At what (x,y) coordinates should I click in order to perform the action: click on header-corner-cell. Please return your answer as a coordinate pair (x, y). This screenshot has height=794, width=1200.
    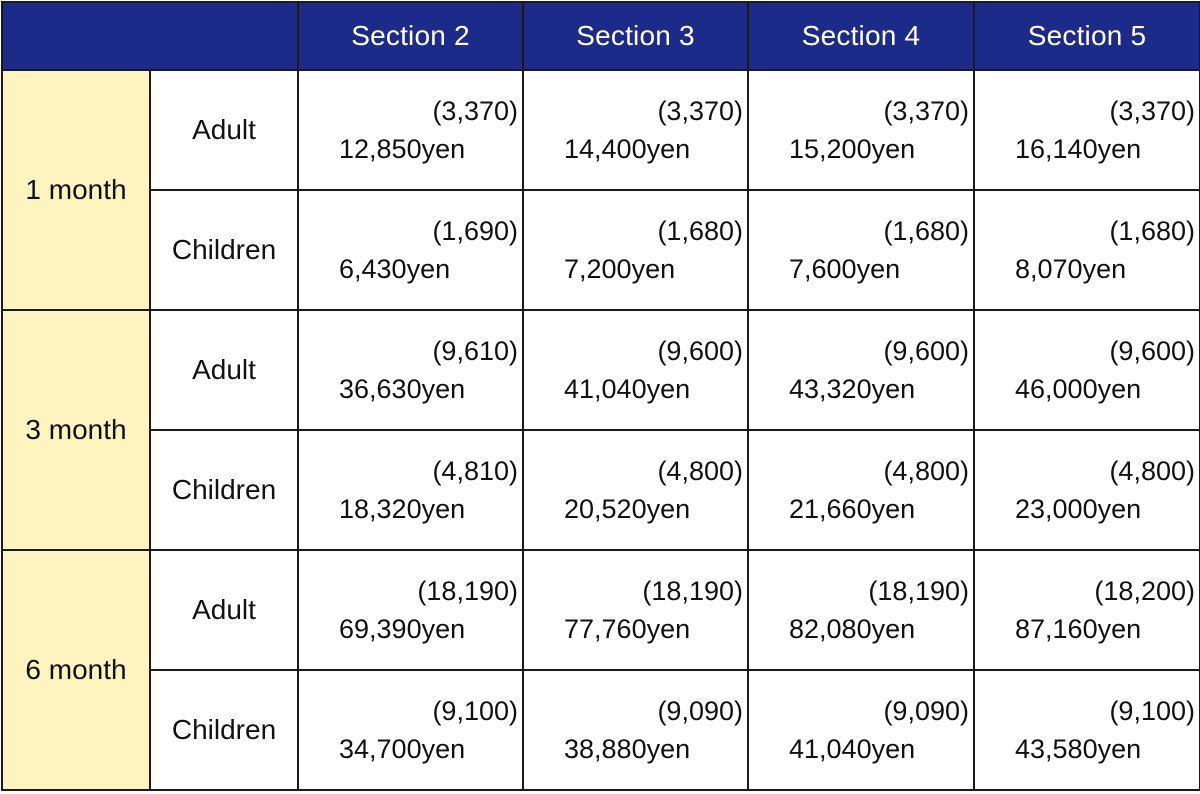
    Looking at the image, I should click on (150, 36).